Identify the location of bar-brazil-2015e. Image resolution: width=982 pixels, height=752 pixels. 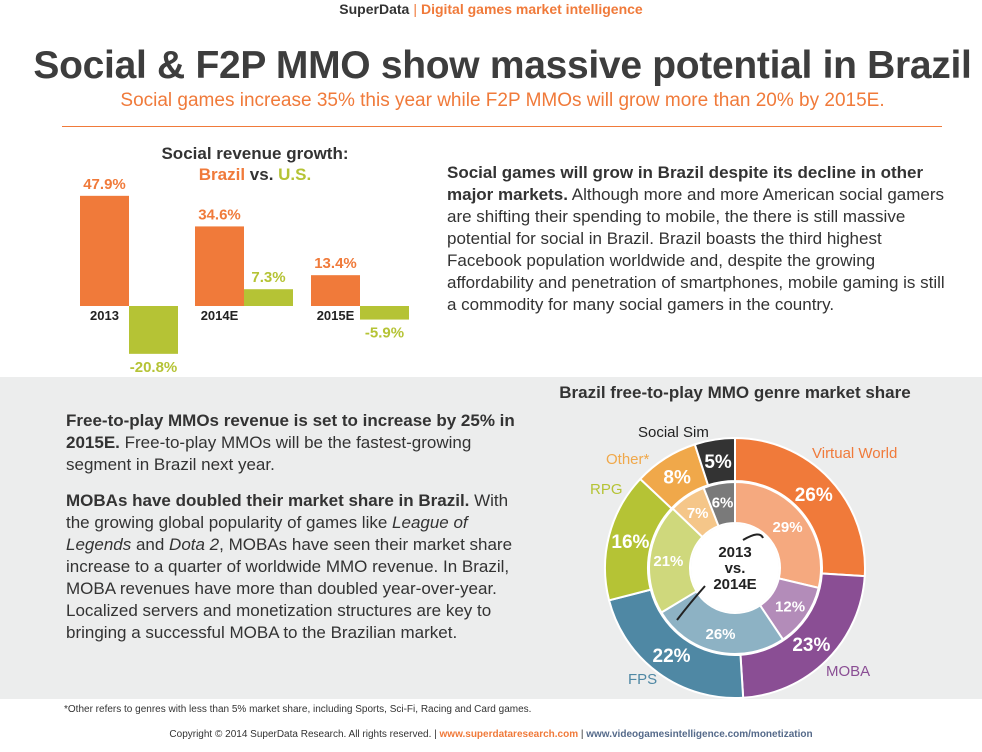
(335, 290).